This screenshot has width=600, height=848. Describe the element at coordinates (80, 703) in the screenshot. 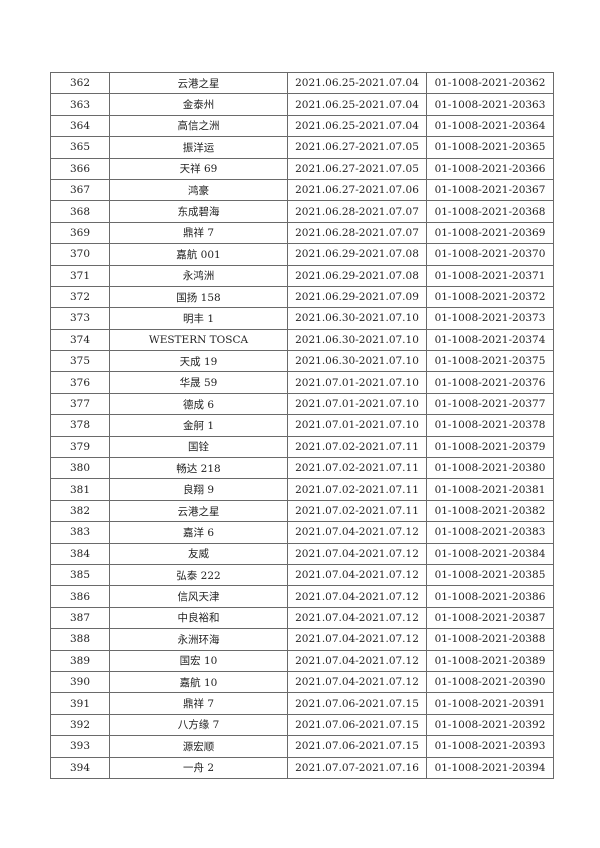

I see `row-number-cell: 391` at that location.